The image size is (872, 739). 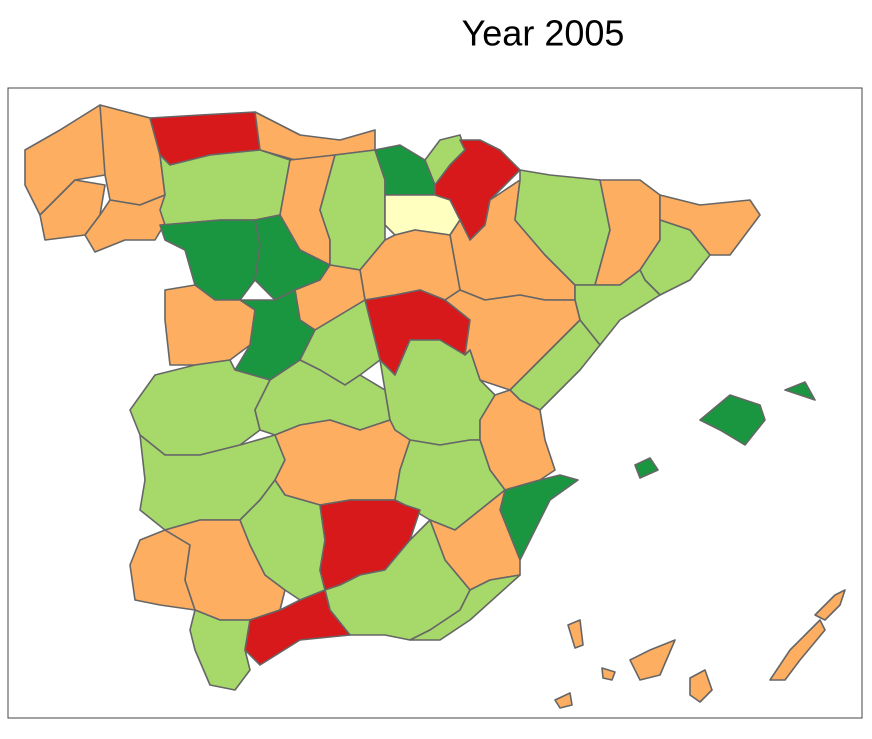 I want to click on map-title: Year 2005, so click(x=543, y=33).